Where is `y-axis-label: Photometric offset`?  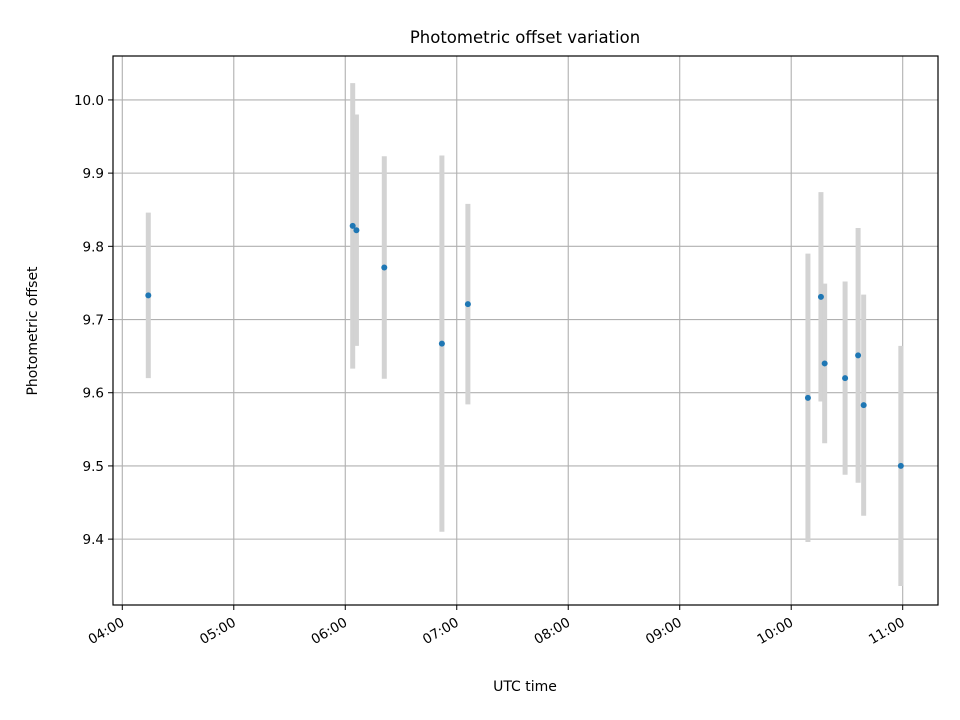
y-axis-label: Photometric offset is located at coordinates (33, 331).